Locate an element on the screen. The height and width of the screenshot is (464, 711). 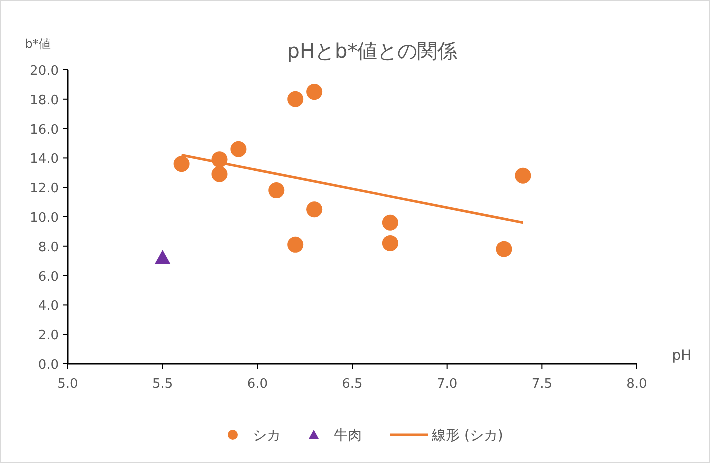
legend-label: 線形 (シカ) is located at coordinates (467, 436).